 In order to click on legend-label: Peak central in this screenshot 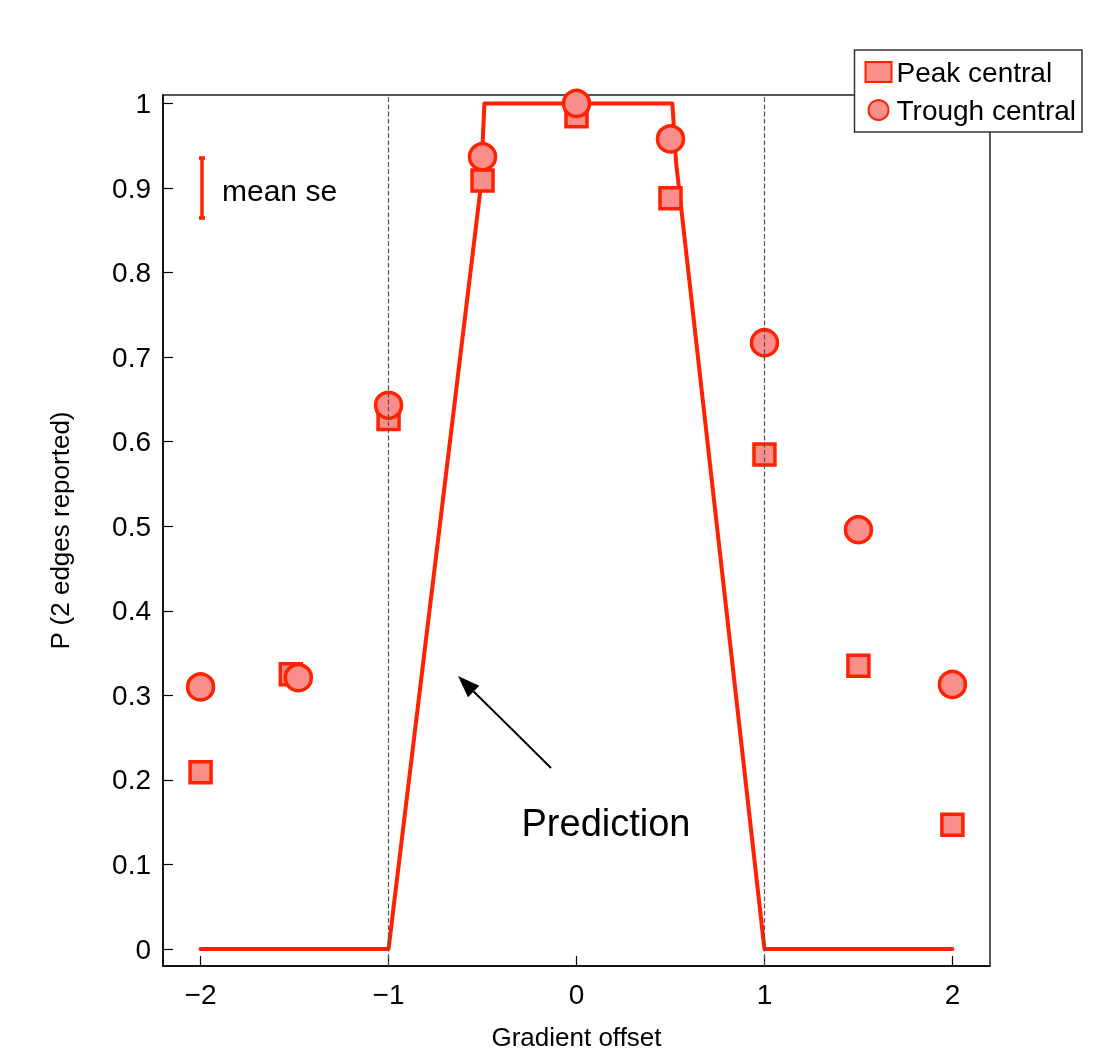, I will do `click(974, 72)`.